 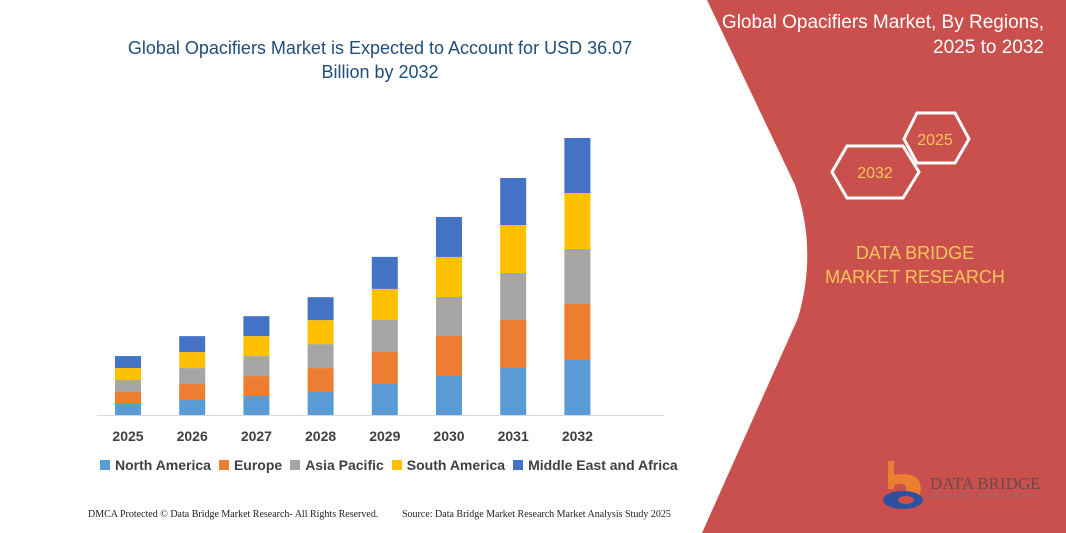 What do you see at coordinates (449, 236) in the screenshot?
I see `bar-segment-2030-middle-east-and-africa` at bounding box center [449, 236].